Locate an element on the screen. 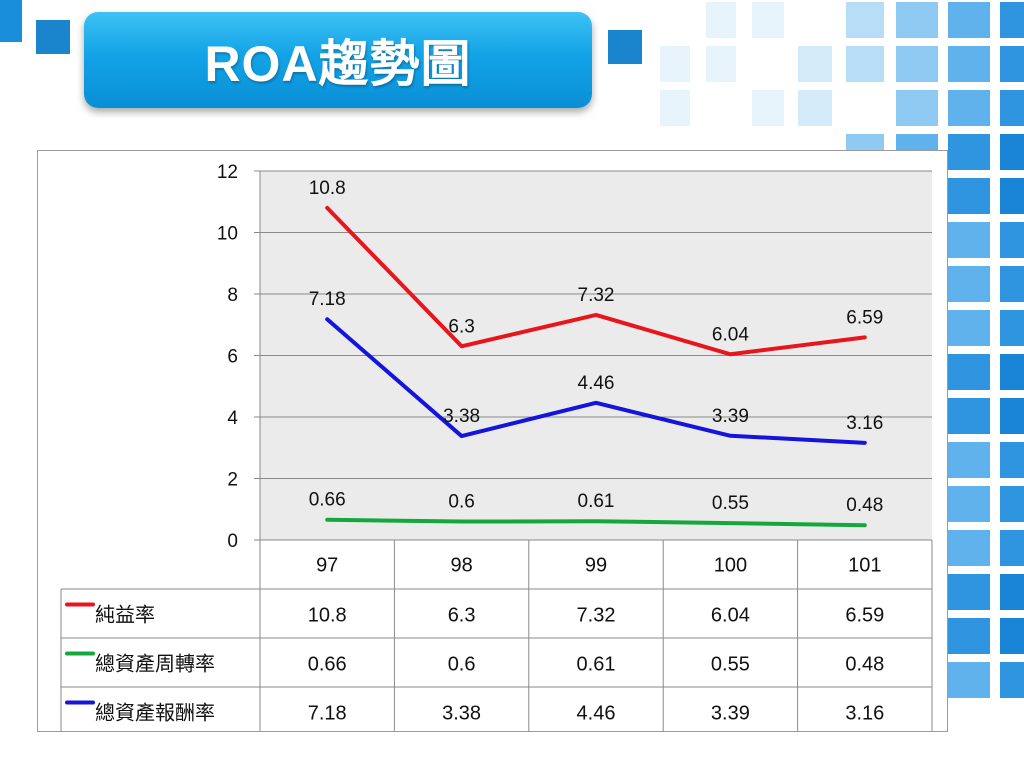  table-cell-value: 0.66 is located at coordinates (327, 665).